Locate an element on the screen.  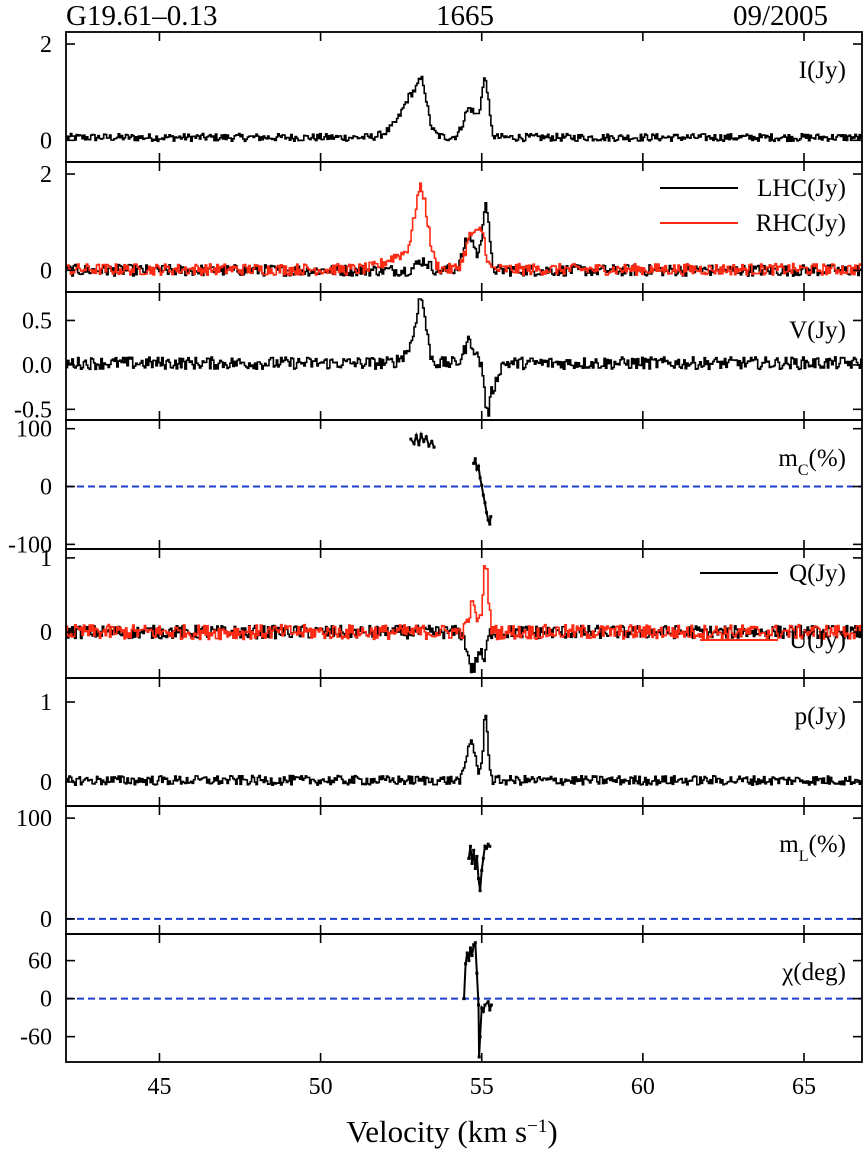
ytick-label-ml-1: 0 is located at coordinates (46, 920).